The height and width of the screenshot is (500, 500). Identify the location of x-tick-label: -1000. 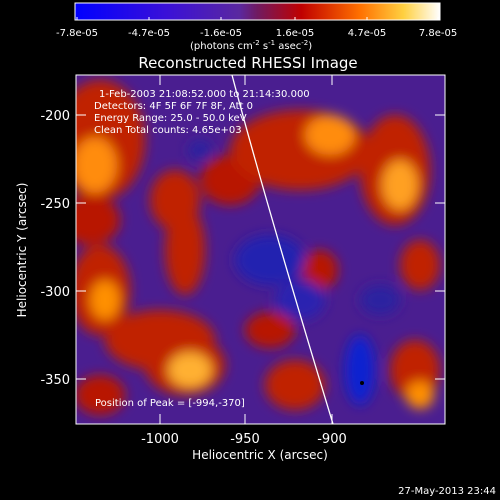
(160, 439).